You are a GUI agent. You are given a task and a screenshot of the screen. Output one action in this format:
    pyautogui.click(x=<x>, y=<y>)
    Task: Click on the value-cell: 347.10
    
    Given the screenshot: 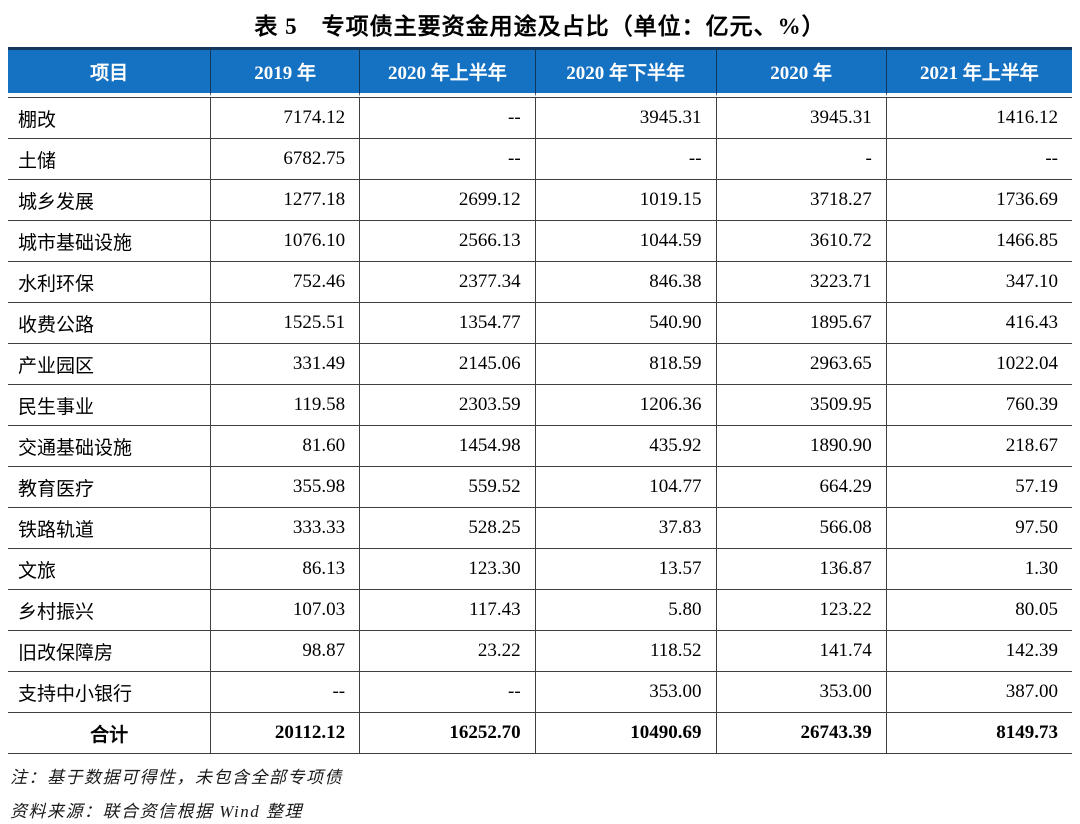 What is the action you would take?
    pyautogui.click(x=978, y=282)
    